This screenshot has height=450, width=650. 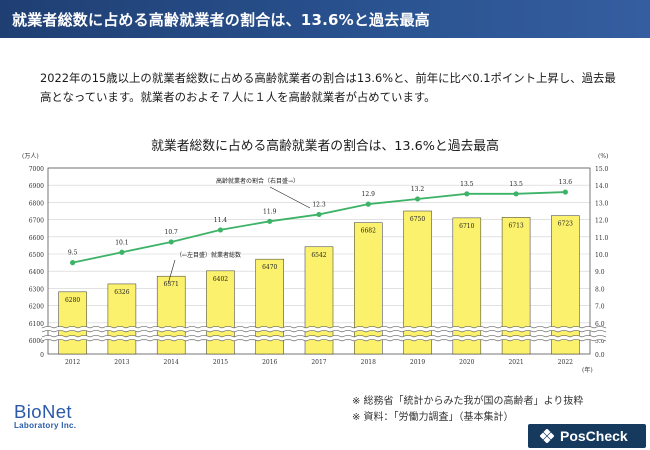 I want to click on bar-value-label: 6723, so click(x=565, y=224).